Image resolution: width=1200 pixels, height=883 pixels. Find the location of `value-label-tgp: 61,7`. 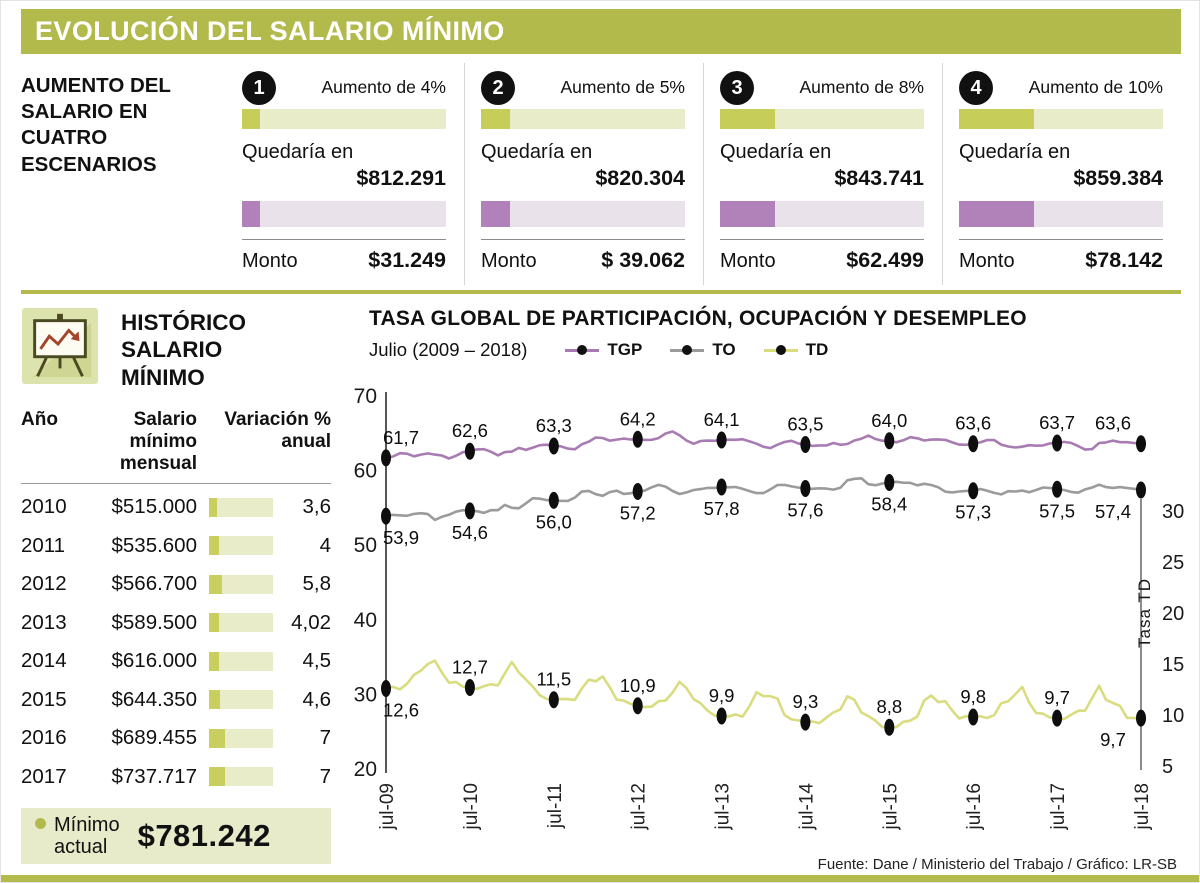

value-label-tgp: 61,7 is located at coordinates (401, 437).